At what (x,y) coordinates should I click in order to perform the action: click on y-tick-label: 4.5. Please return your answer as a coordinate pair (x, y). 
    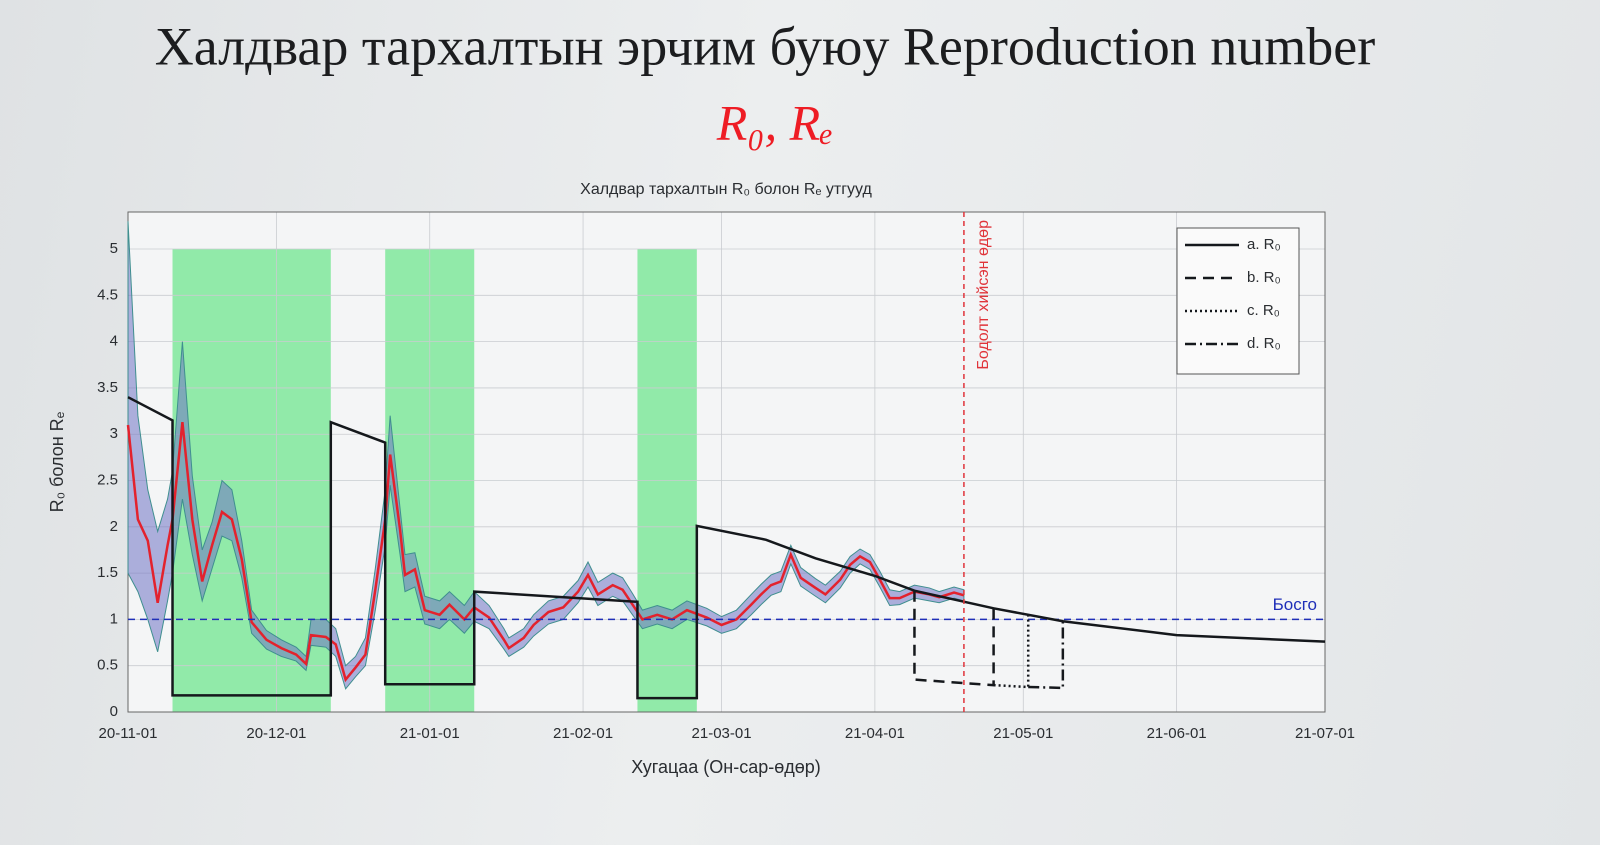
    Looking at the image, I should click on (107, 294).